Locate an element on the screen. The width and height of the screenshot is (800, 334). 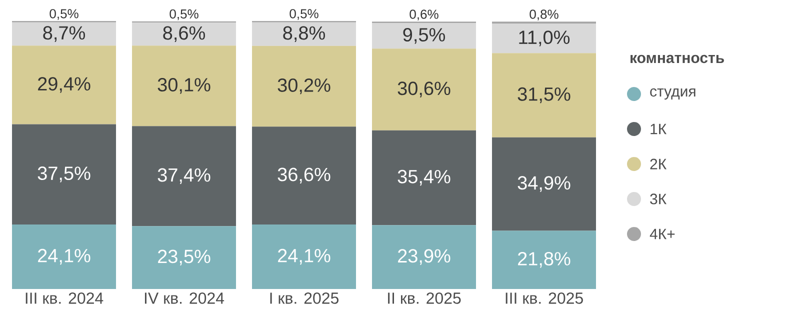
data-label: 23,9% is located at coordinates (424, 257).